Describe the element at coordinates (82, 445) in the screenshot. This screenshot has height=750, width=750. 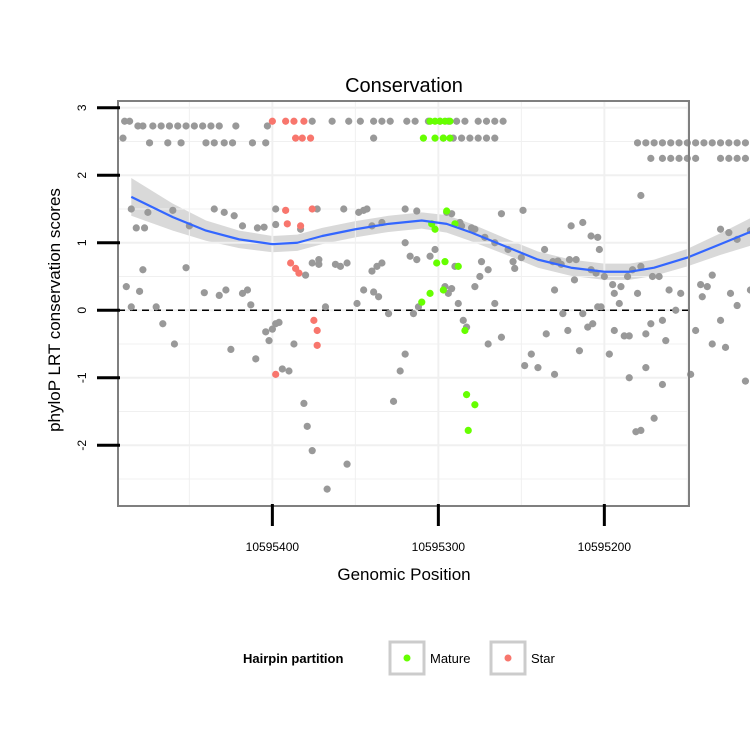
I see `y-tick-label: -2` at that location.